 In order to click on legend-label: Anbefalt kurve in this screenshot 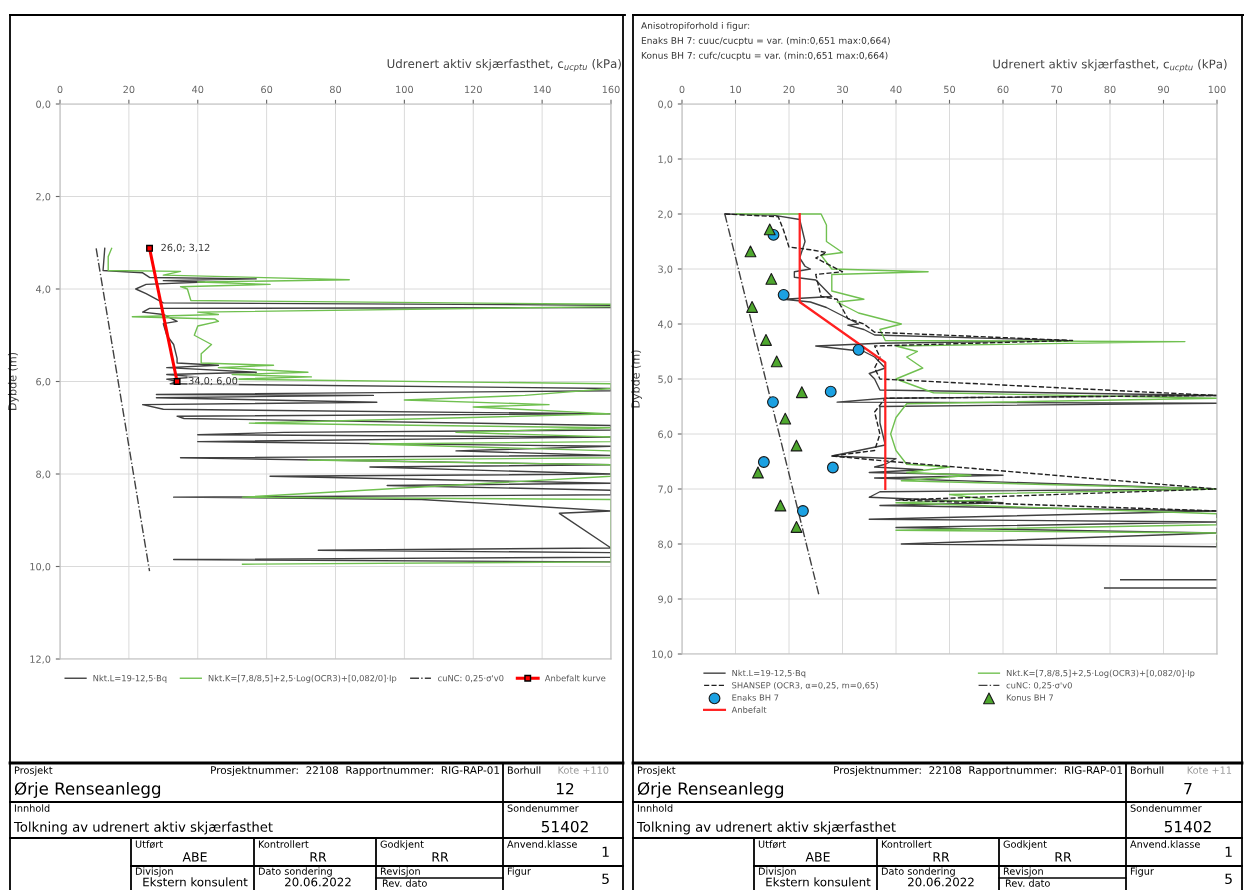, I will do `click(575, 678)`.